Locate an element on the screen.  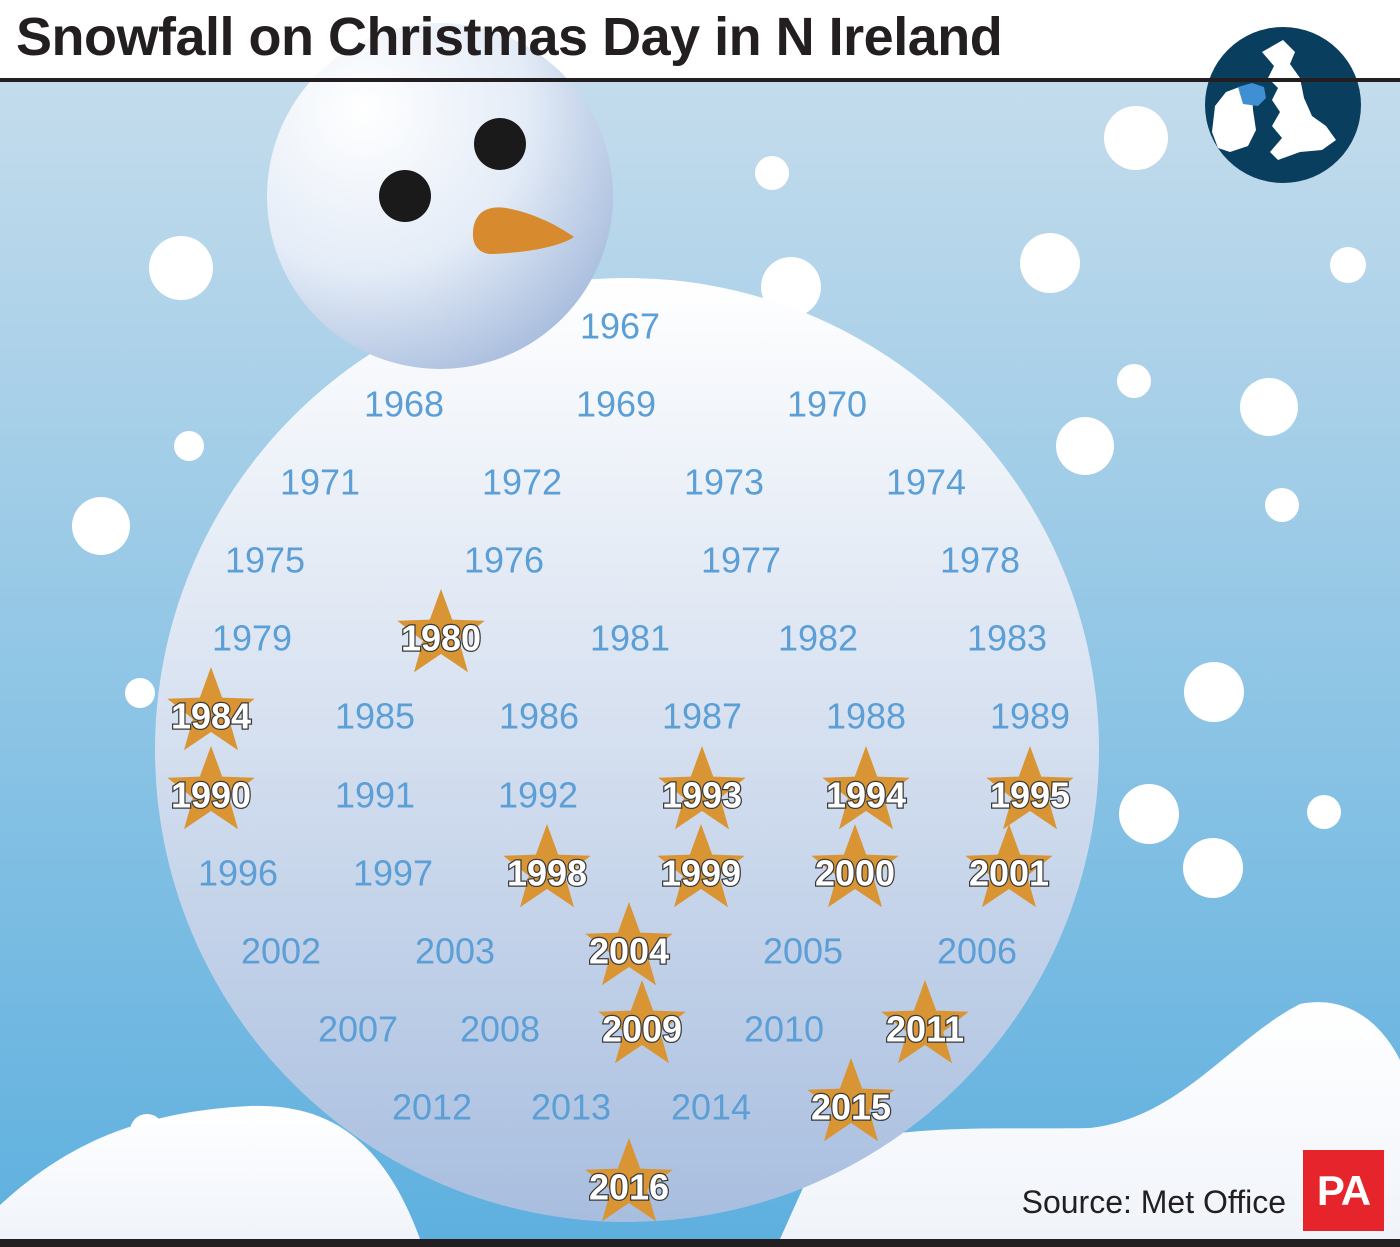
year-no-snow: 1981 is located at coordinates (630, 638).